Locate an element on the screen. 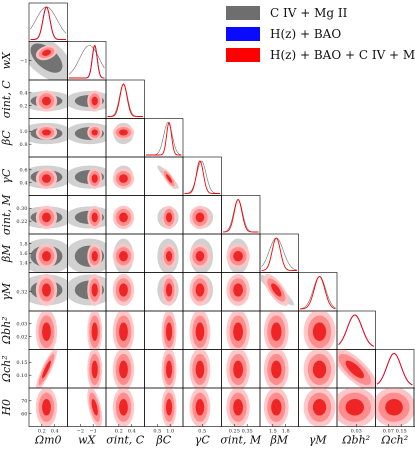 This screenshot has width=415, height=457. y-tick-label-gammaC: 0.4 is located at coordinates (24, 183).